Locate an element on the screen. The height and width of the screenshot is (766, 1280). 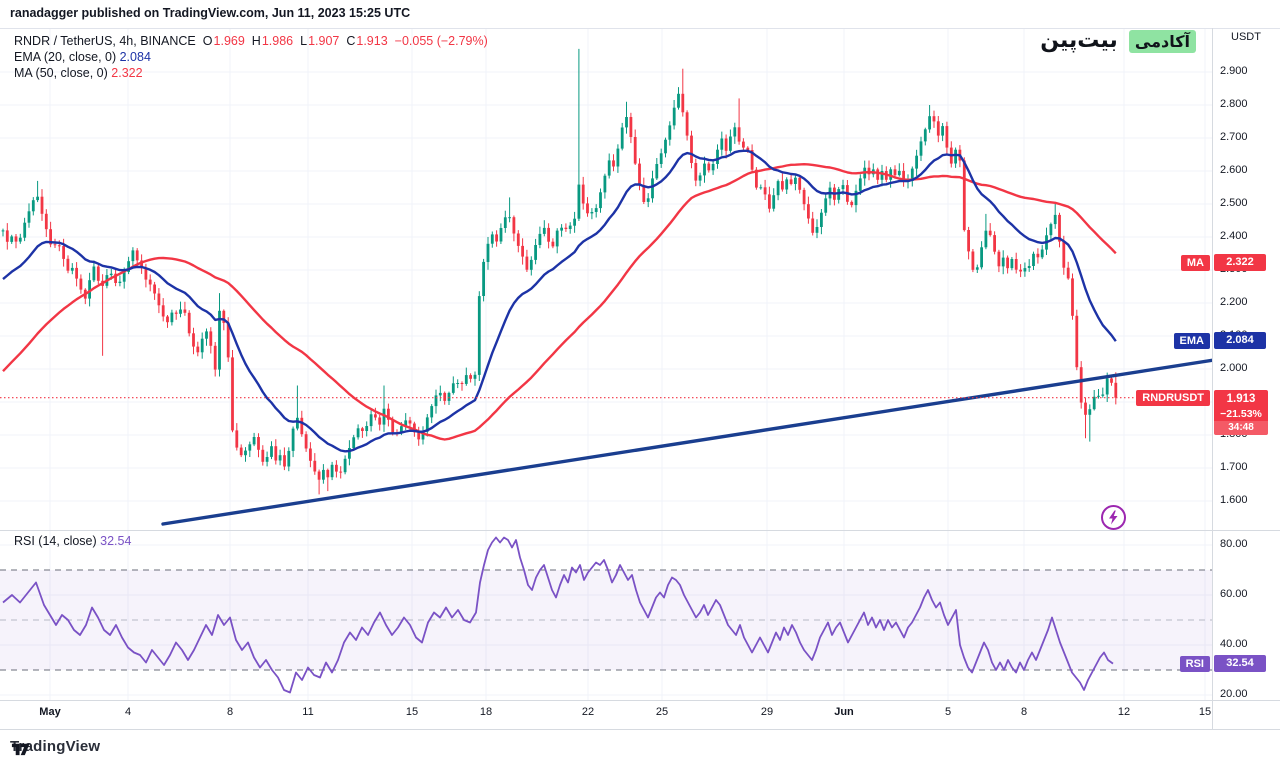
ma-legend-row: MA (50, close, 0) 2.322 is located at coordinates (78, 73).